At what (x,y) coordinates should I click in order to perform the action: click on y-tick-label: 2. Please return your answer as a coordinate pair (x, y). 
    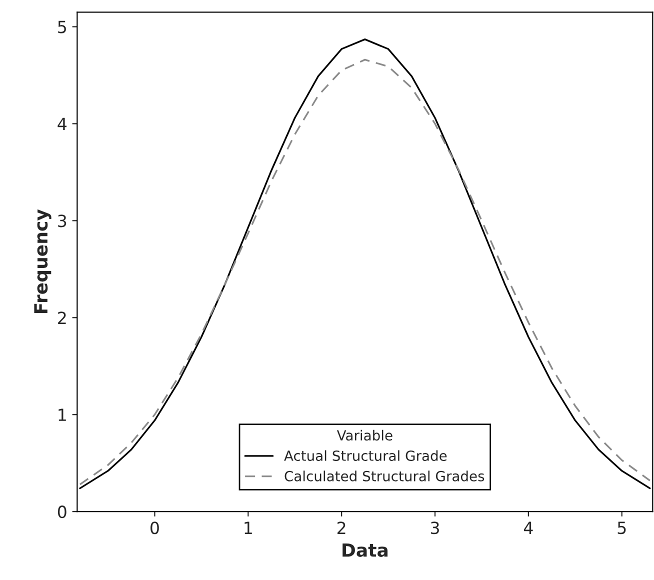
    Looking at the image, I should click on (62, 318).